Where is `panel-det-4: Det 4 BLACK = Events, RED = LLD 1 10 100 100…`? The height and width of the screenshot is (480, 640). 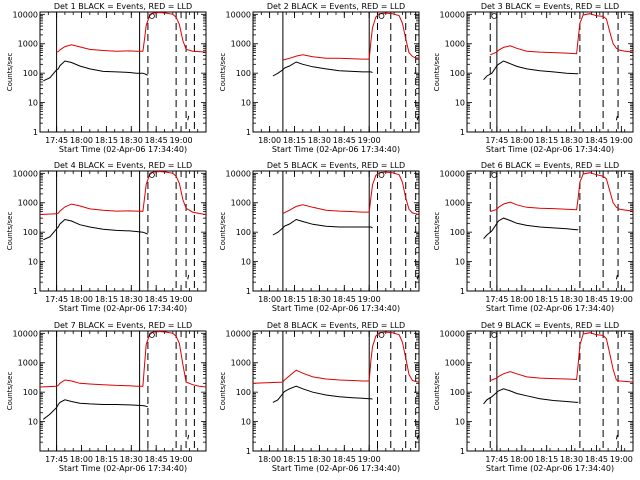
panel-det-4: Det 4 BLACK = Events, RED = LLD 1 10 100 100… is located at coordinates (106, 237).